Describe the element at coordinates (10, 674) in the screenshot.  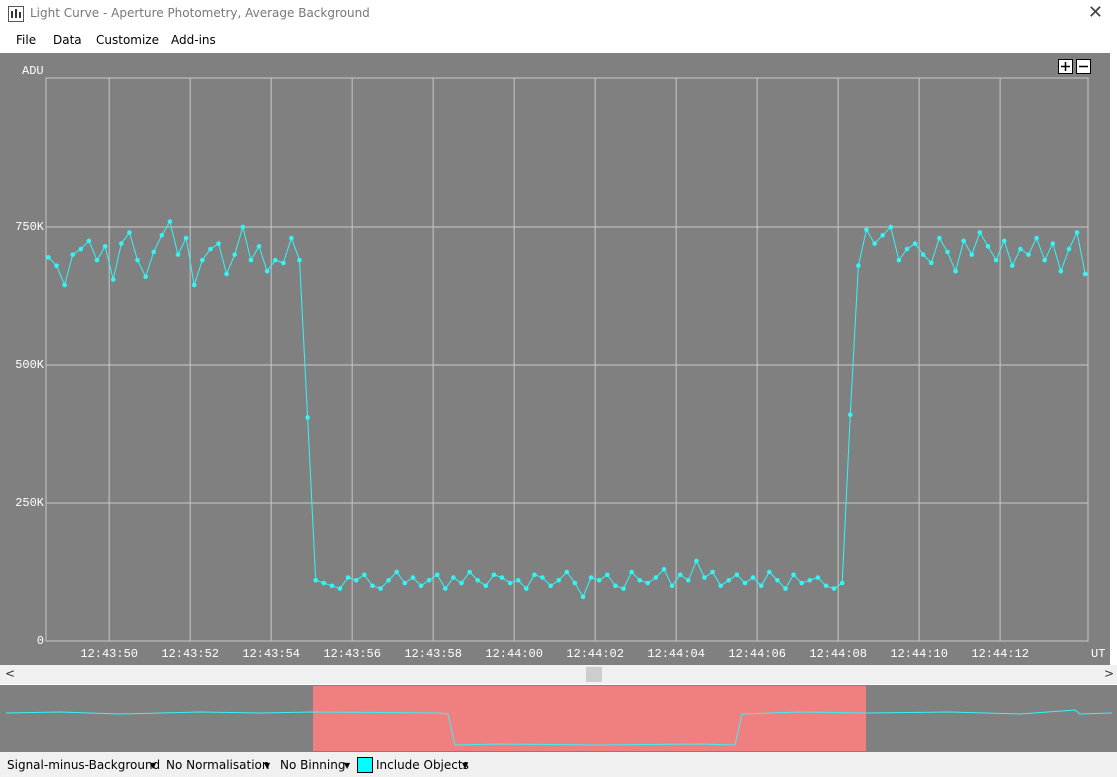
I see `scroll-left: <` at that location.